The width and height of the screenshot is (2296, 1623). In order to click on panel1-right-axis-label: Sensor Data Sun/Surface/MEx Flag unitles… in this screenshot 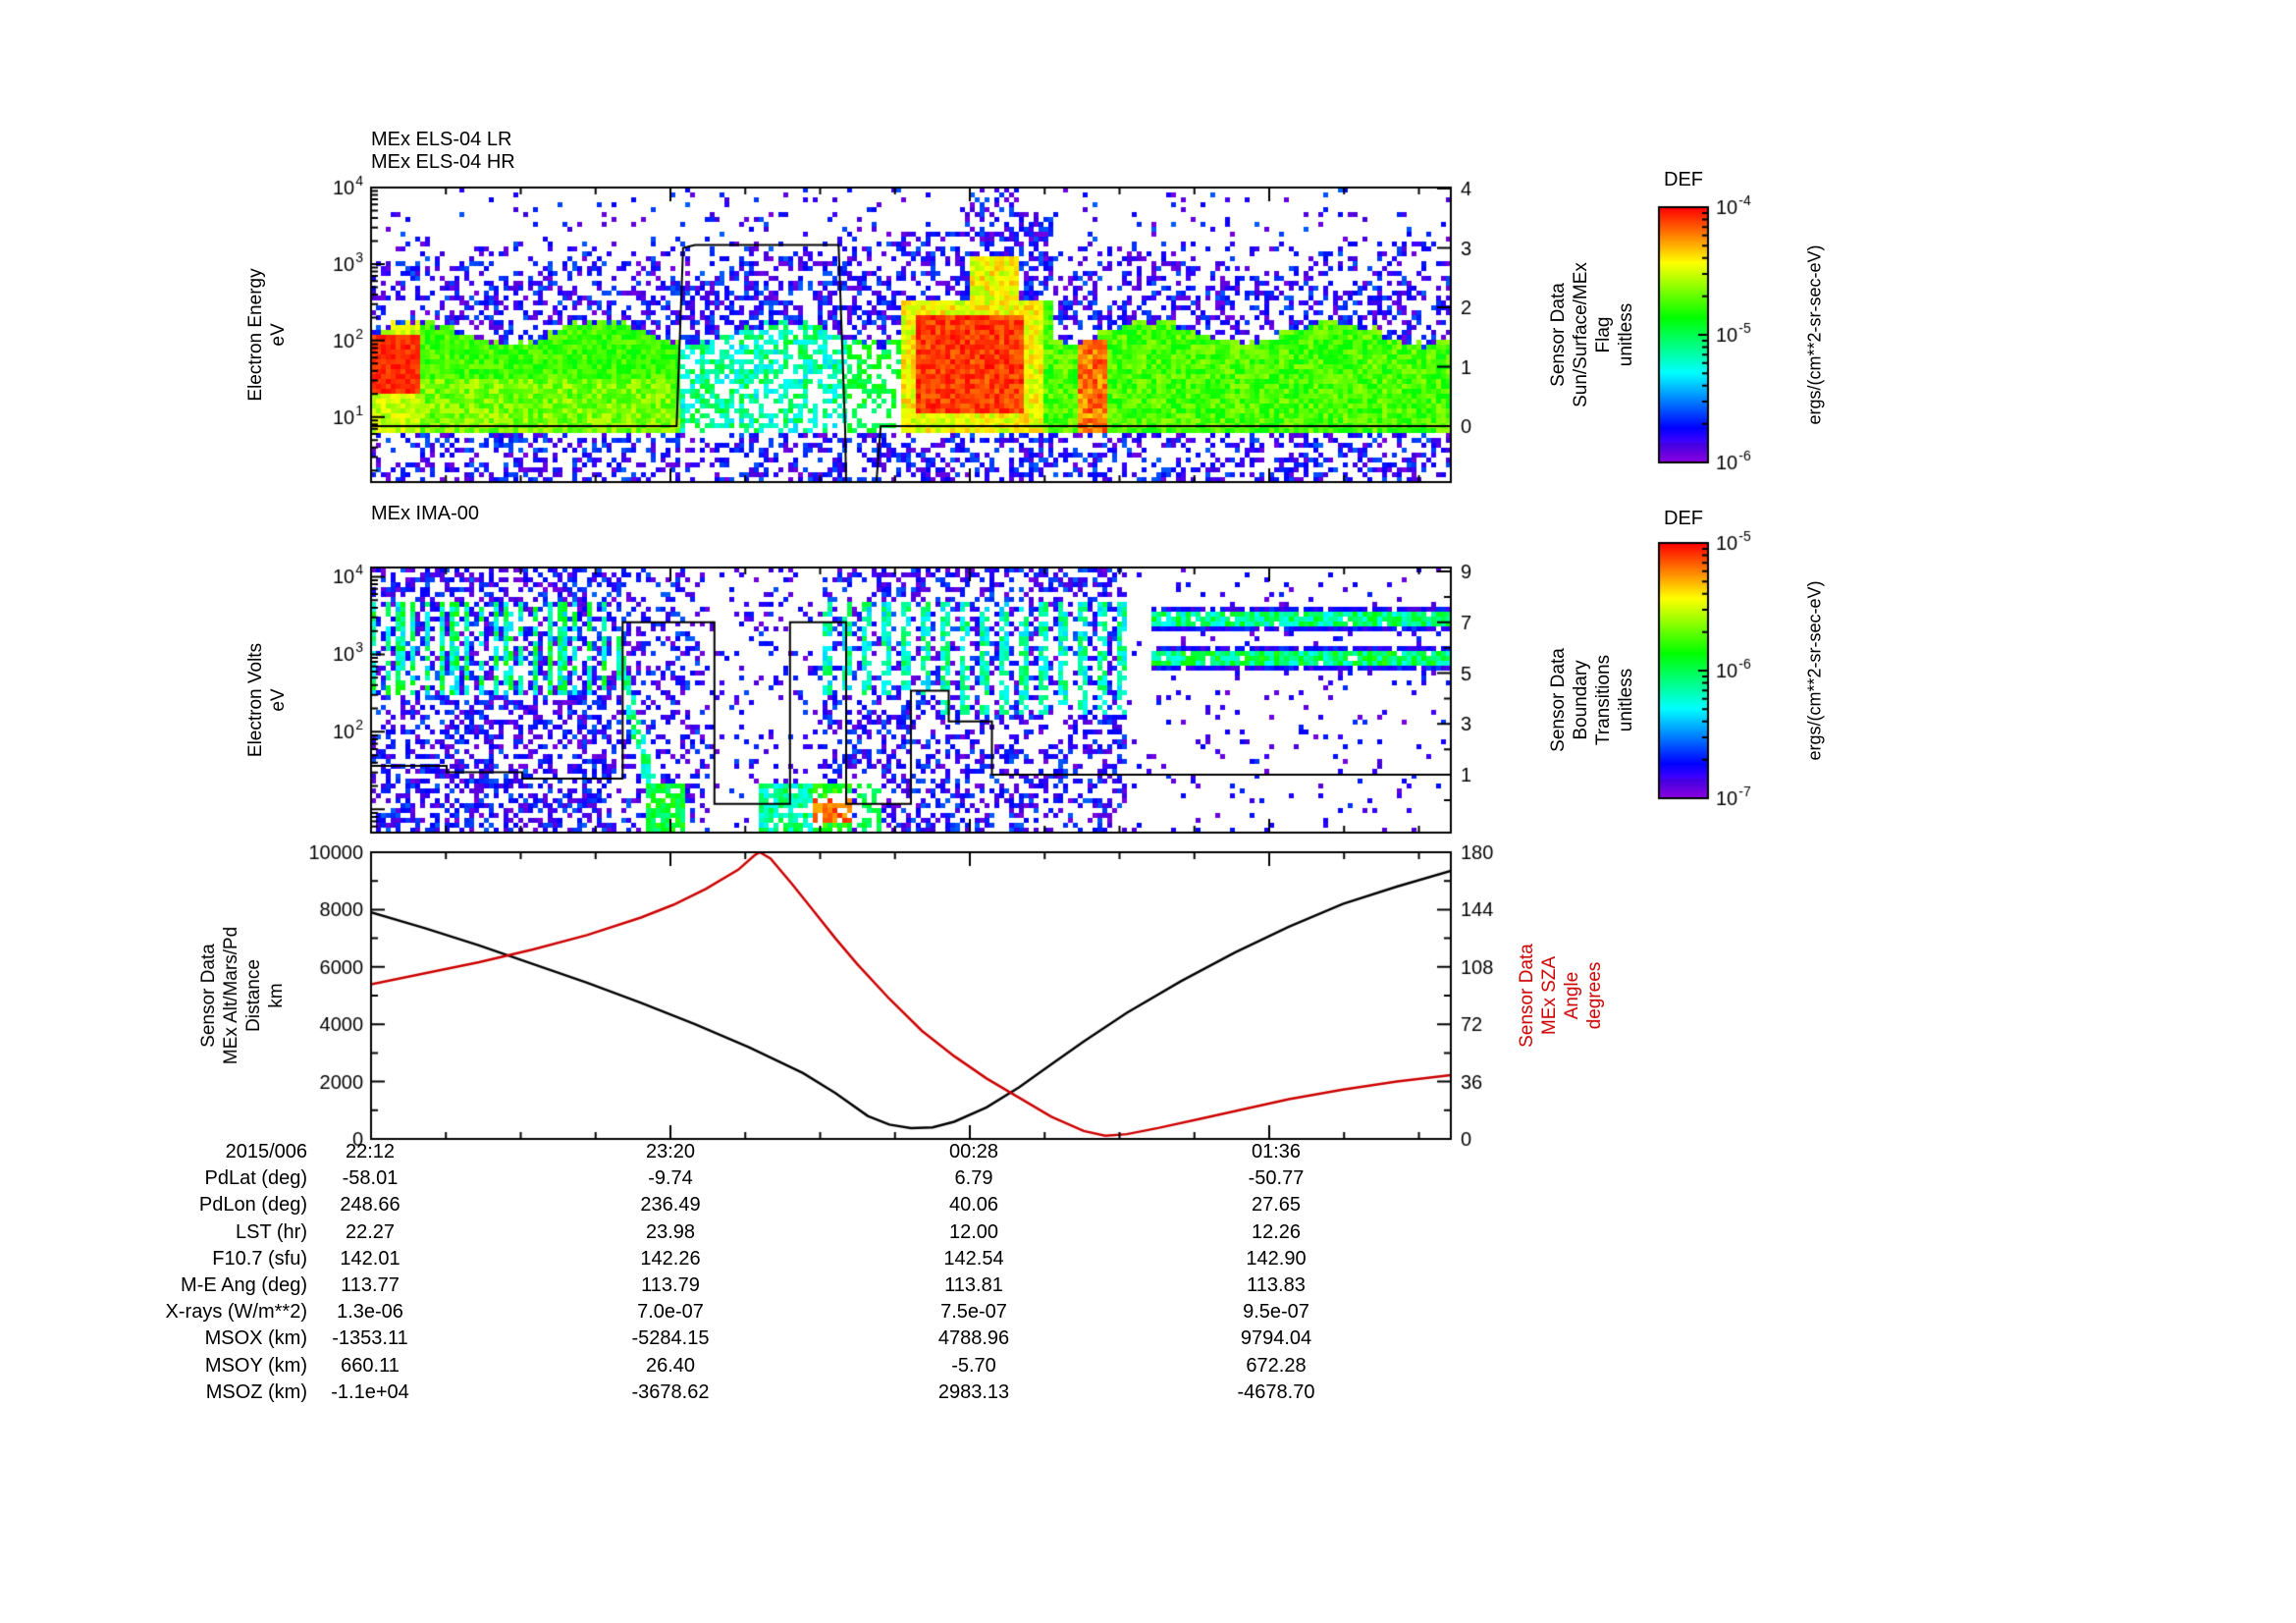, I will do `click(1592, 334)`.